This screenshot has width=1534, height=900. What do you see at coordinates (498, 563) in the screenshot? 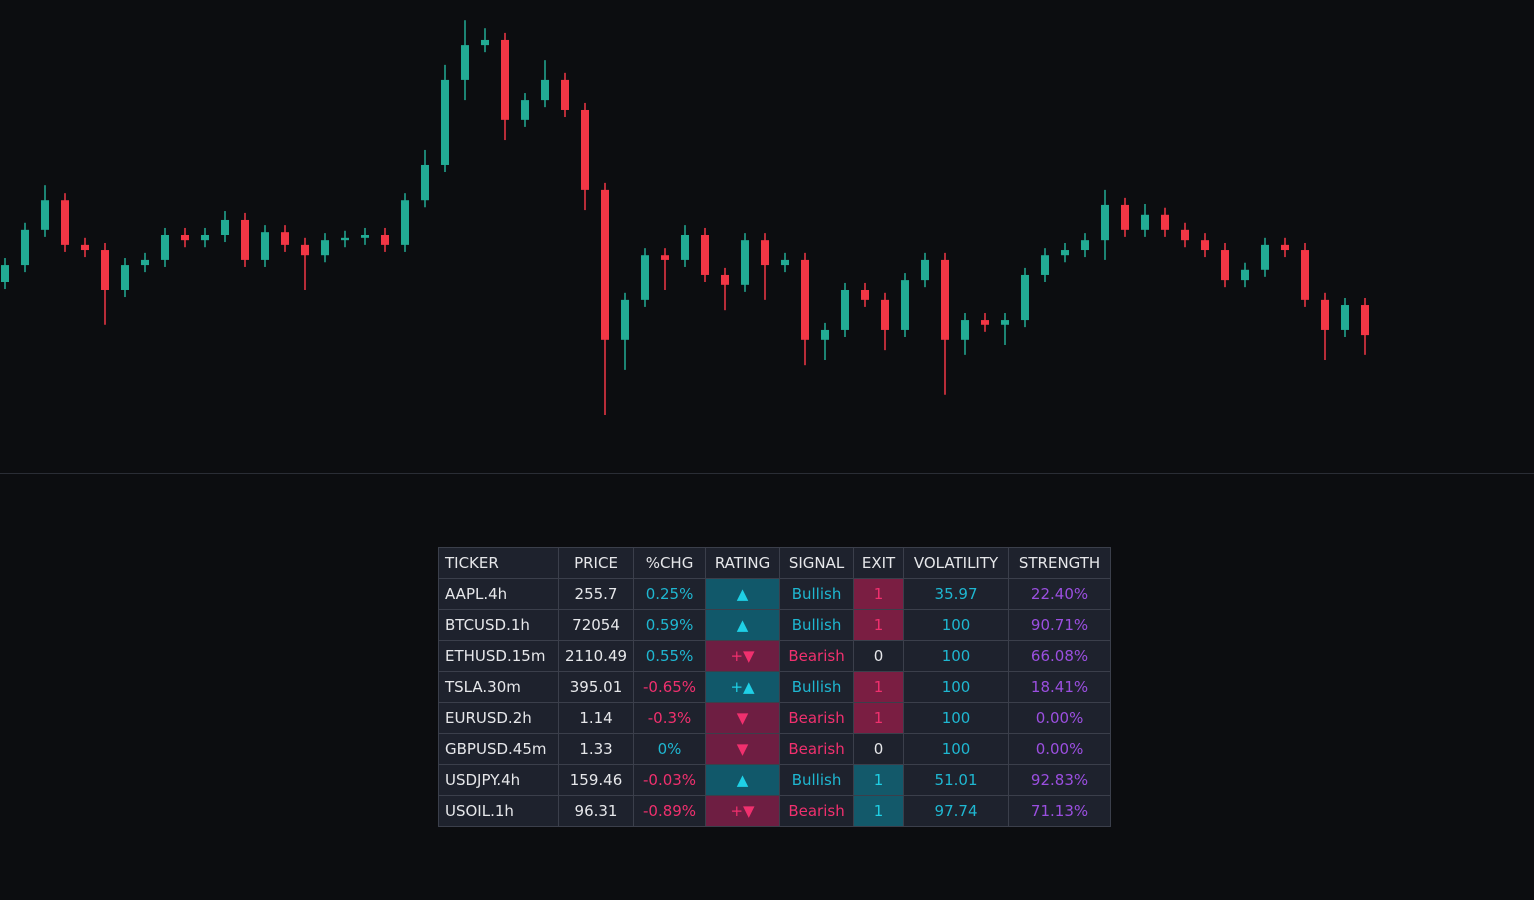
I see `column-header: TICKER` at bounding box center [498, 563].